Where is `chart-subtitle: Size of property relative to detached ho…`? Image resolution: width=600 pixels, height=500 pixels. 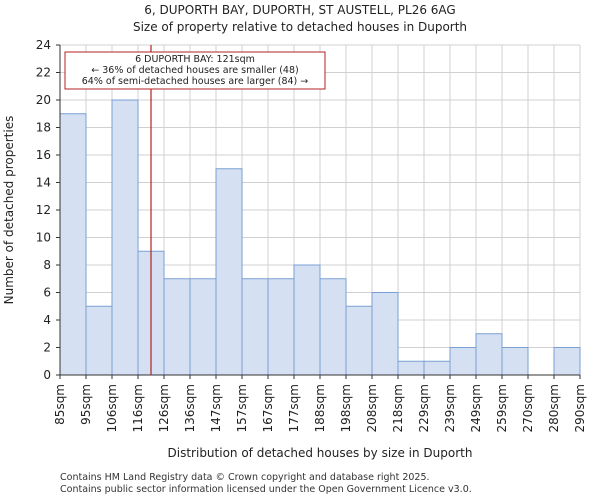
chart-subtitle: Size of property relative to detached ho… is located at coordinates (300, 27).